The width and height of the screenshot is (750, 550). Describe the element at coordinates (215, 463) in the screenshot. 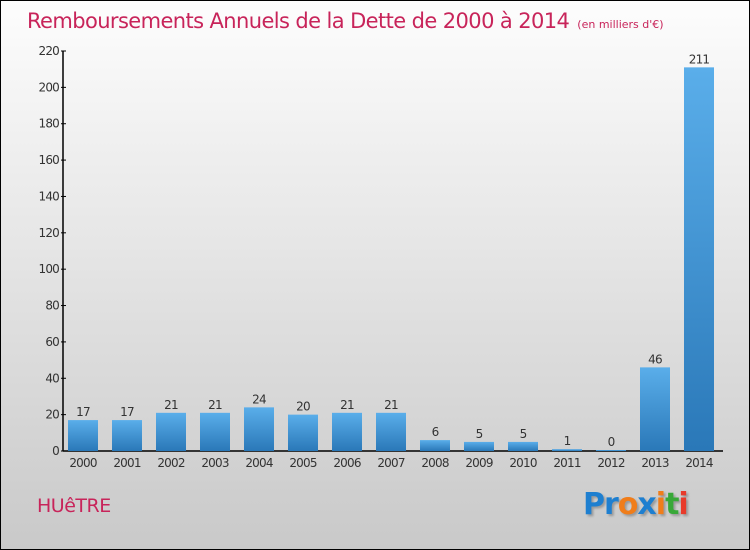

I see `x-tick-label: 2003` at that location.